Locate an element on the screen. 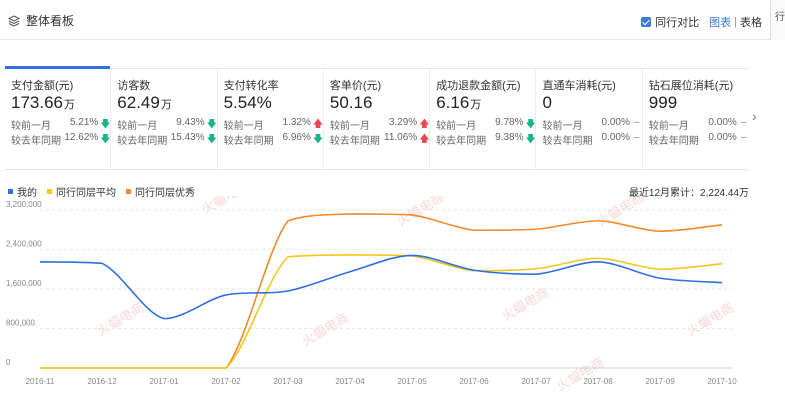 The height and width of the screenshot is (405, 785). metric-value: 999 is located at coordinates (699, 104).